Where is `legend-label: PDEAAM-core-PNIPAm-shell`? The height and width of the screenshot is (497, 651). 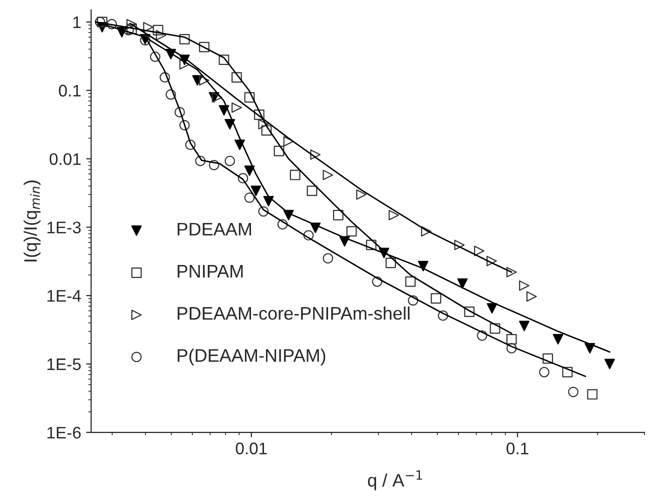 legend-label: PDEAAM-core-PNIPAm-shell is located at coordinates (294, 313).